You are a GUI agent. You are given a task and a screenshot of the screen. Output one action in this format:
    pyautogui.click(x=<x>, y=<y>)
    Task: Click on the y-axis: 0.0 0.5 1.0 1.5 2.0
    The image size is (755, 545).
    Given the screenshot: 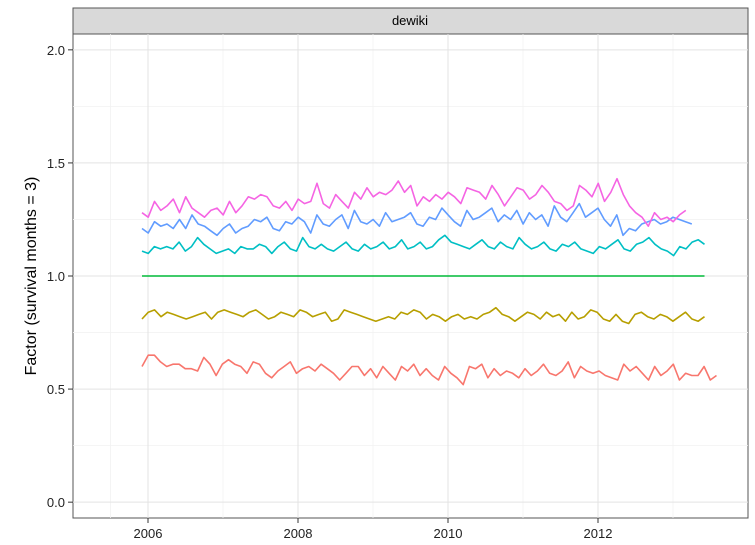 What is the action you would take?
    pyautogui.click(x=60, y=276)
    